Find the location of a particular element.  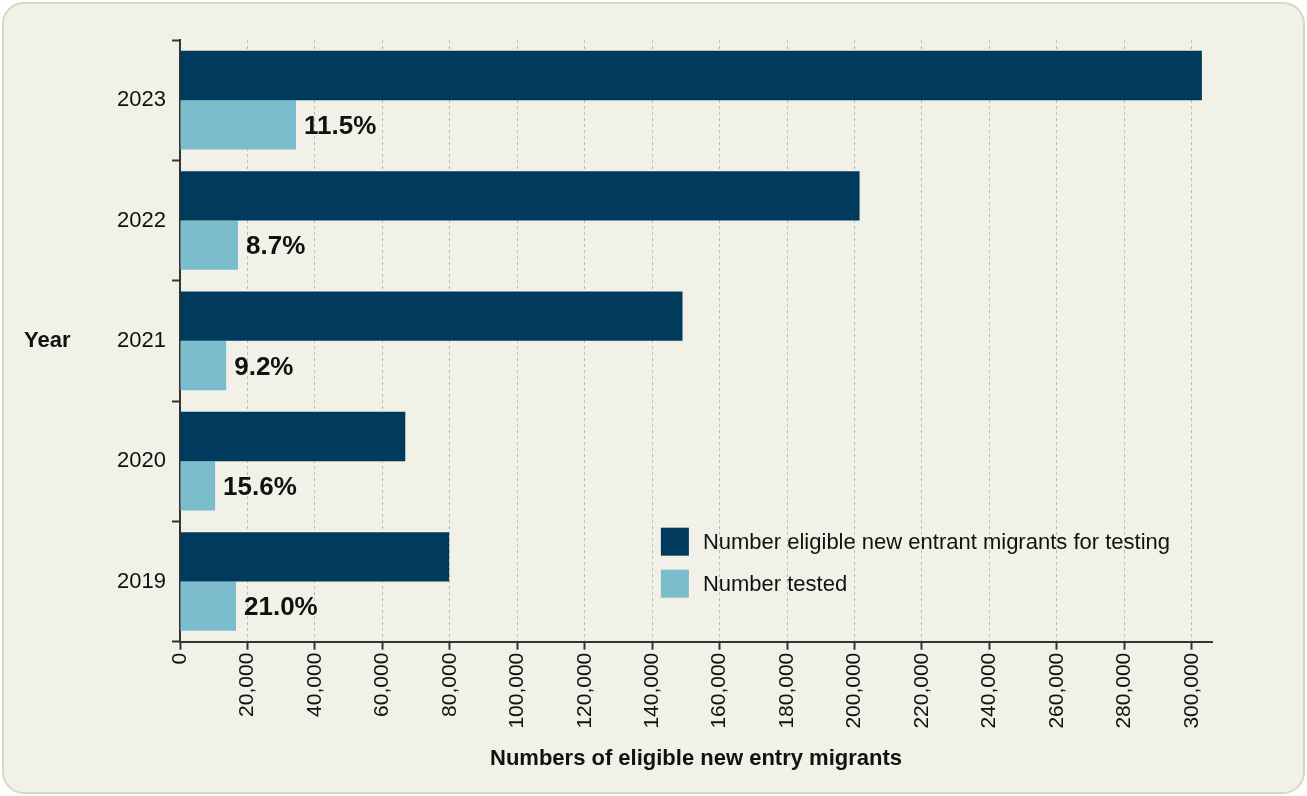

y-tick-label: 2020 is located at coordinates (141, 460).